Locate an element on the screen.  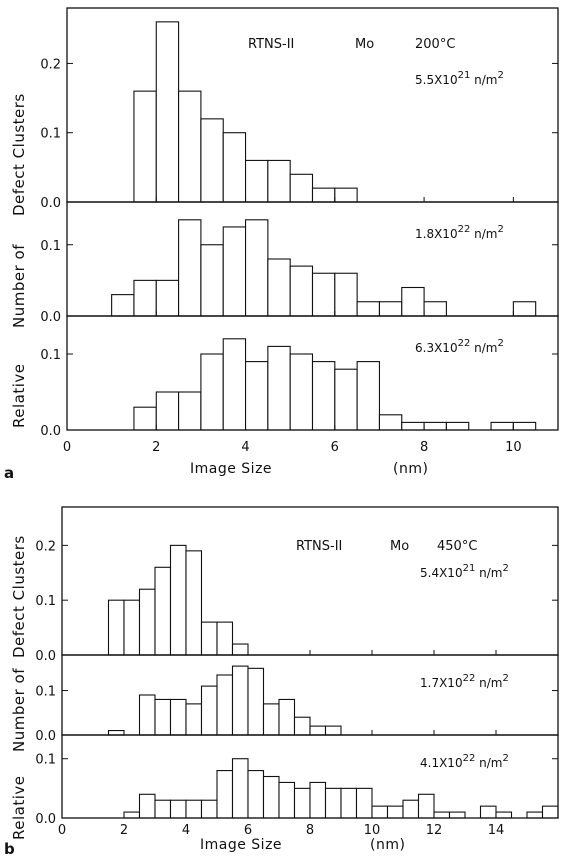
figure-b-title-material: Mo is located at coordinates (399, 546).